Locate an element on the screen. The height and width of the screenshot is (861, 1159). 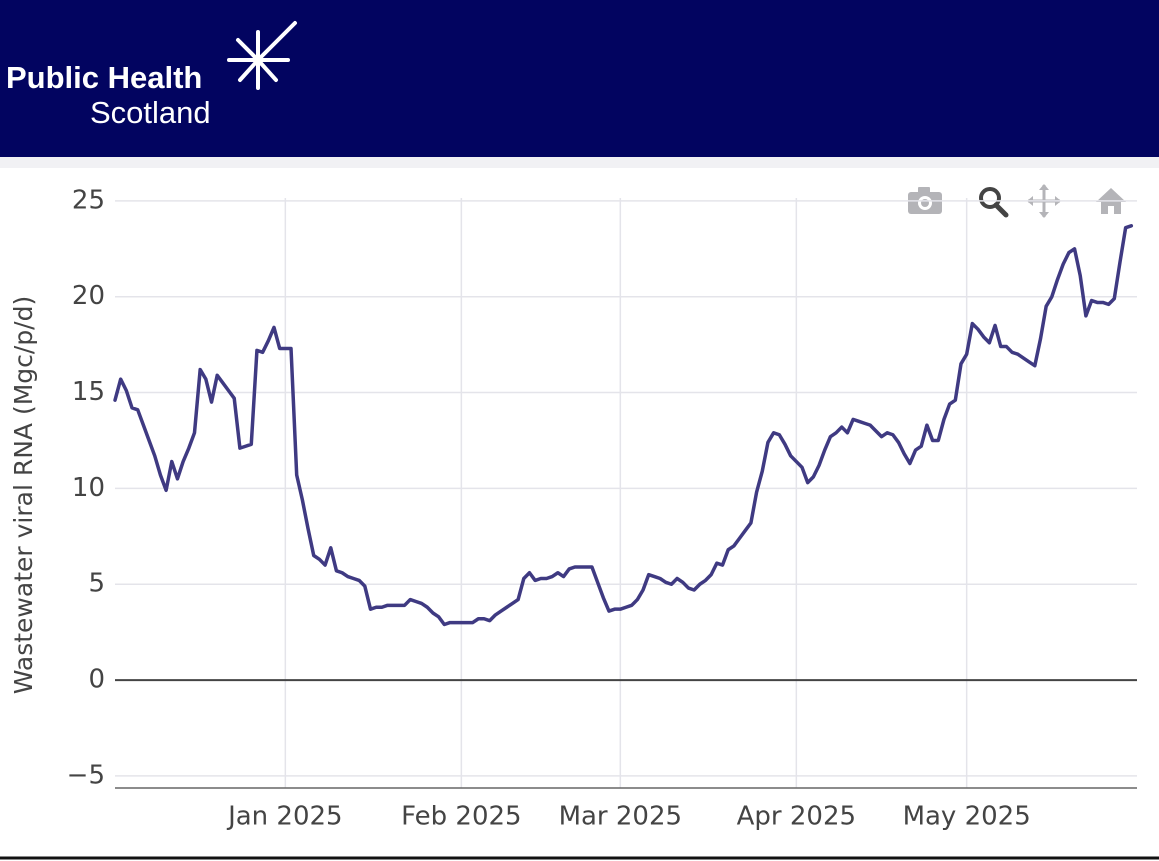
logo-line1: Public Health is located at coordinates (104, 77).